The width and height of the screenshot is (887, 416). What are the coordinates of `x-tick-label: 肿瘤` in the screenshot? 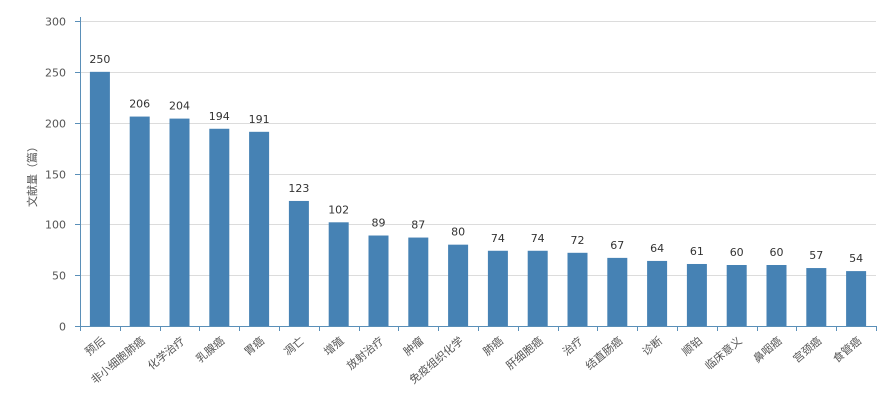 It's located at (413, 346).